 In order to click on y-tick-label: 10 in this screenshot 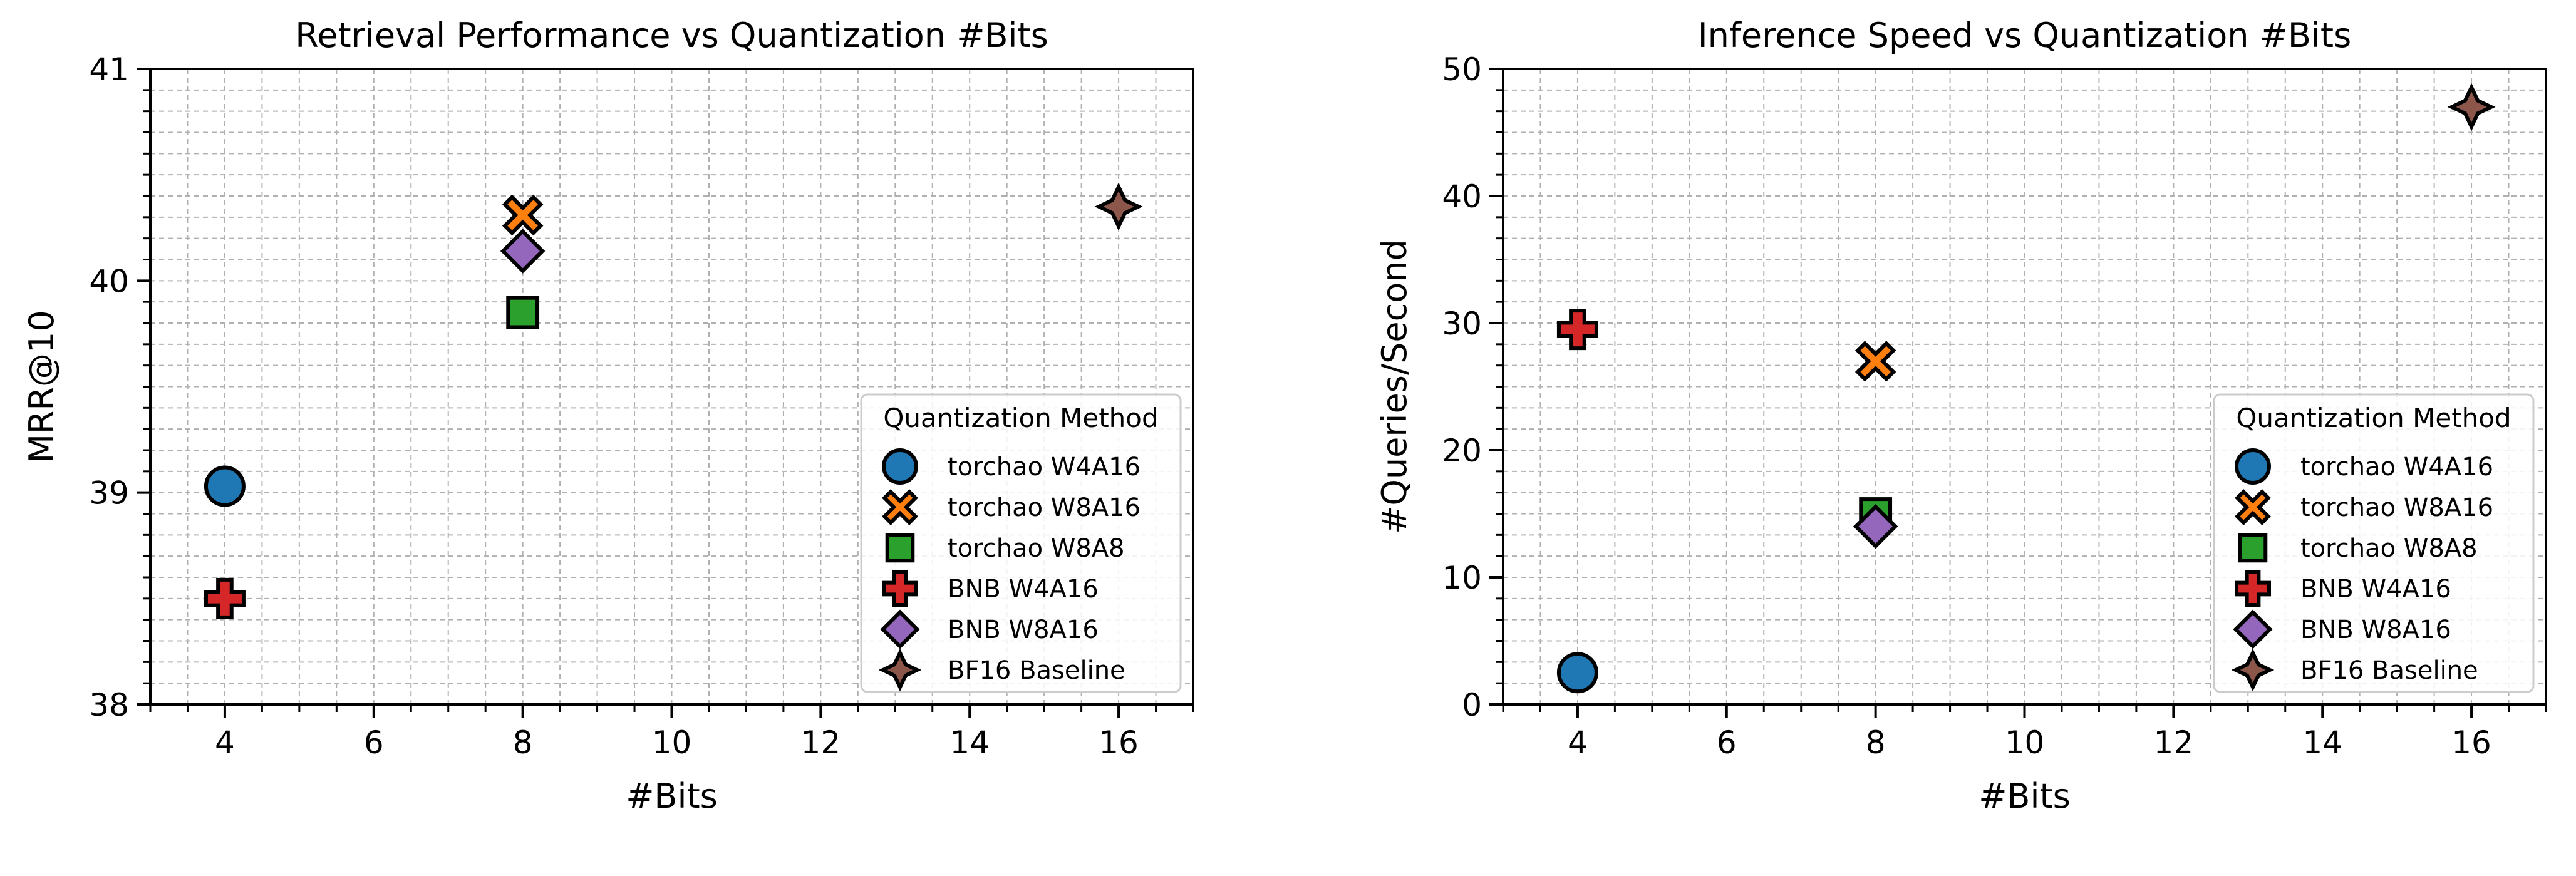, I will do `click(1462, 578)`.